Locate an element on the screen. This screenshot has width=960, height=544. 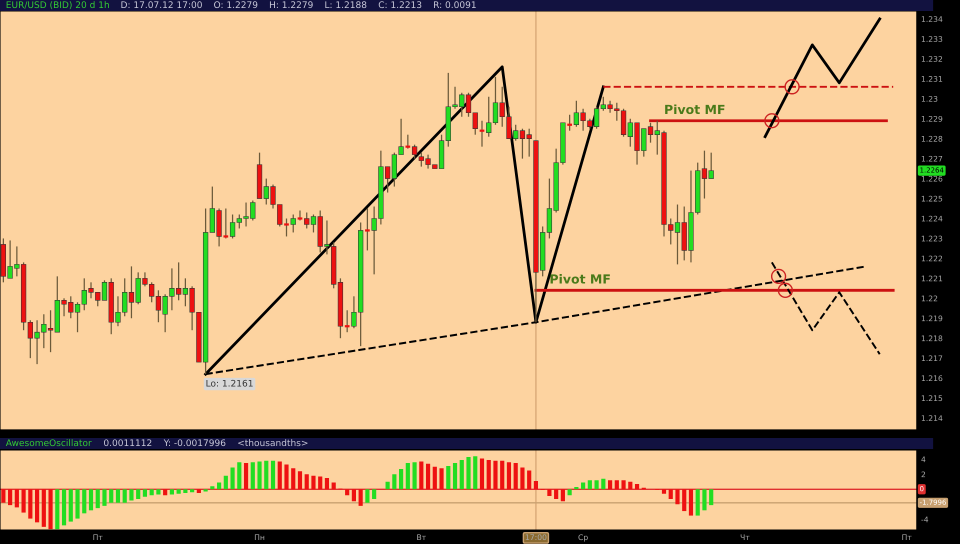
text: L: 1.2188 is located at coordinates (345, 4).